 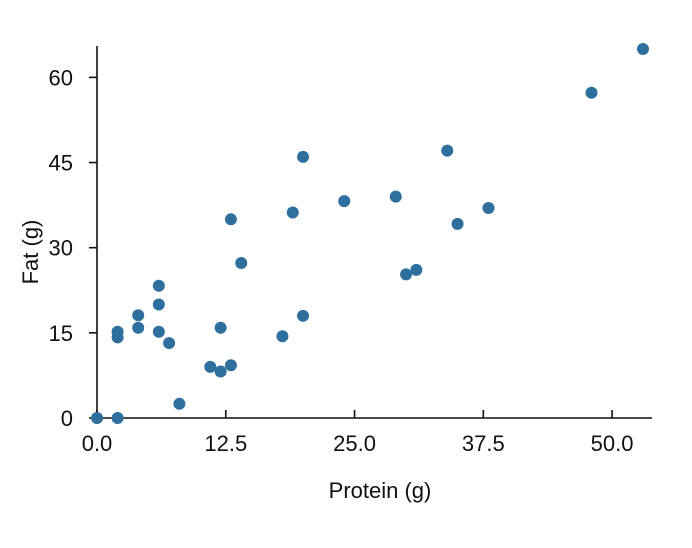 What do you see at coordinates (483, 443) in the screenshot?
I see `x-tick-label: 37.5` at bounding box center [483, 443].